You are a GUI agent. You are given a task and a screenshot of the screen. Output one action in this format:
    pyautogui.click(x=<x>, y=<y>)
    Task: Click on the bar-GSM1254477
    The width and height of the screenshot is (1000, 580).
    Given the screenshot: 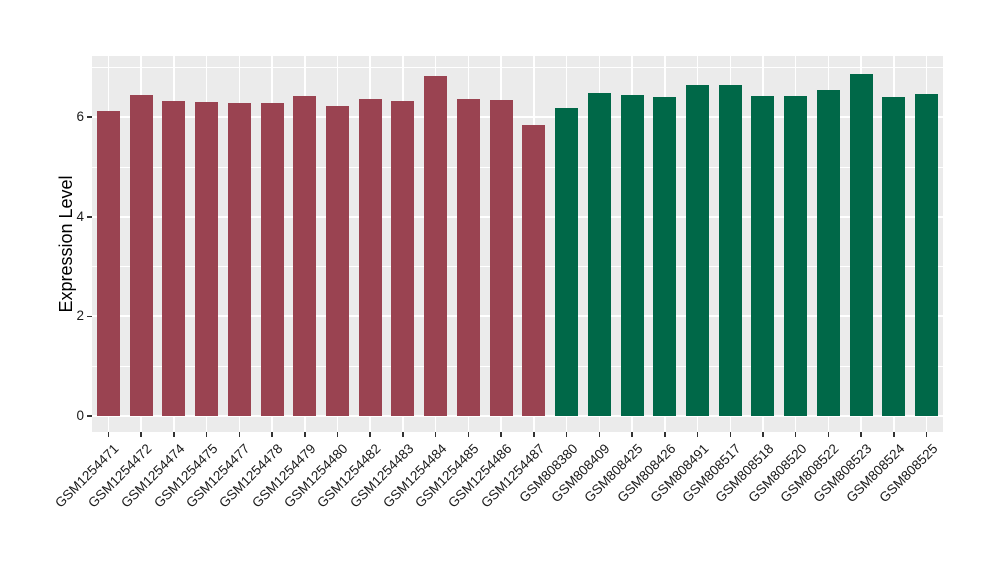 What is the action you would take?
    pyautogui.click(x=239, y=259)
    